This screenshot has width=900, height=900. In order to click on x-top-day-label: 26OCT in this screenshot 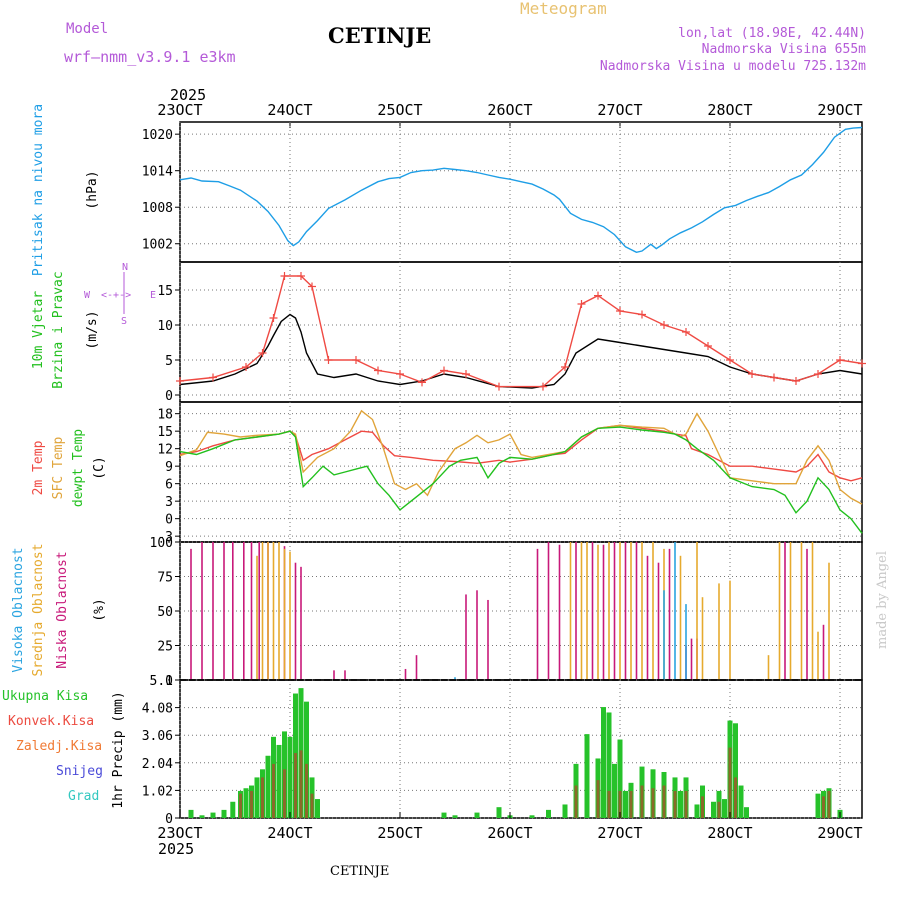, I will do `click(509, 110)`.